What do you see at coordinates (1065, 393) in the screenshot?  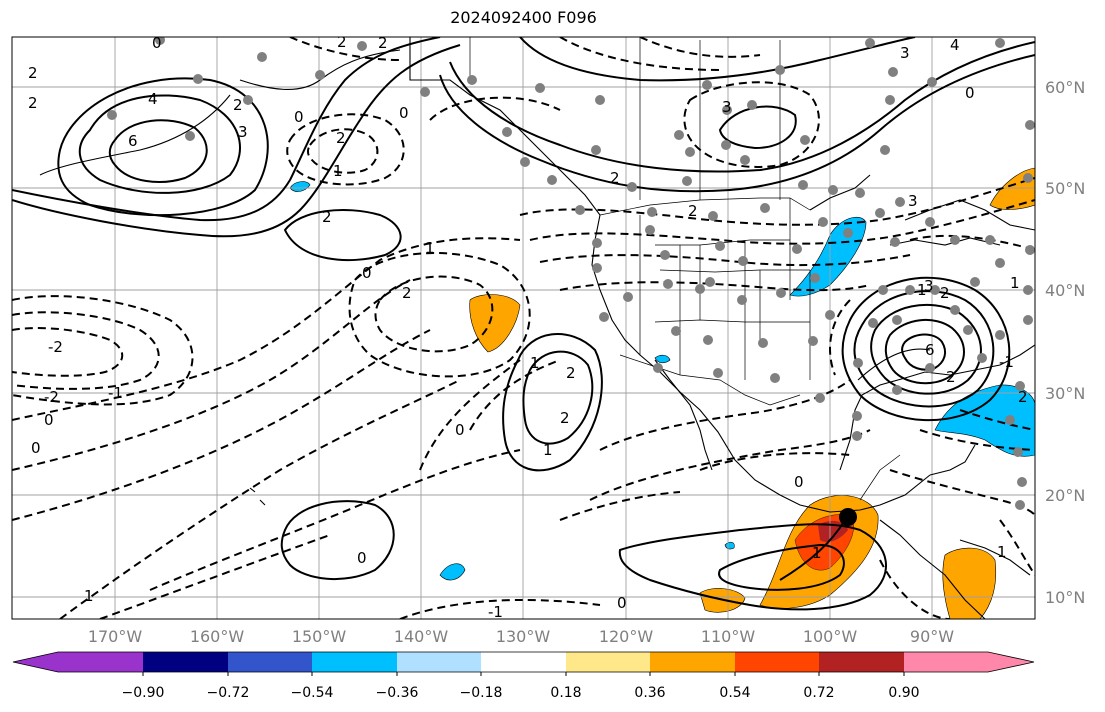 I see `lat-label-30n: 30°N` at bounding box center [1065, 393].